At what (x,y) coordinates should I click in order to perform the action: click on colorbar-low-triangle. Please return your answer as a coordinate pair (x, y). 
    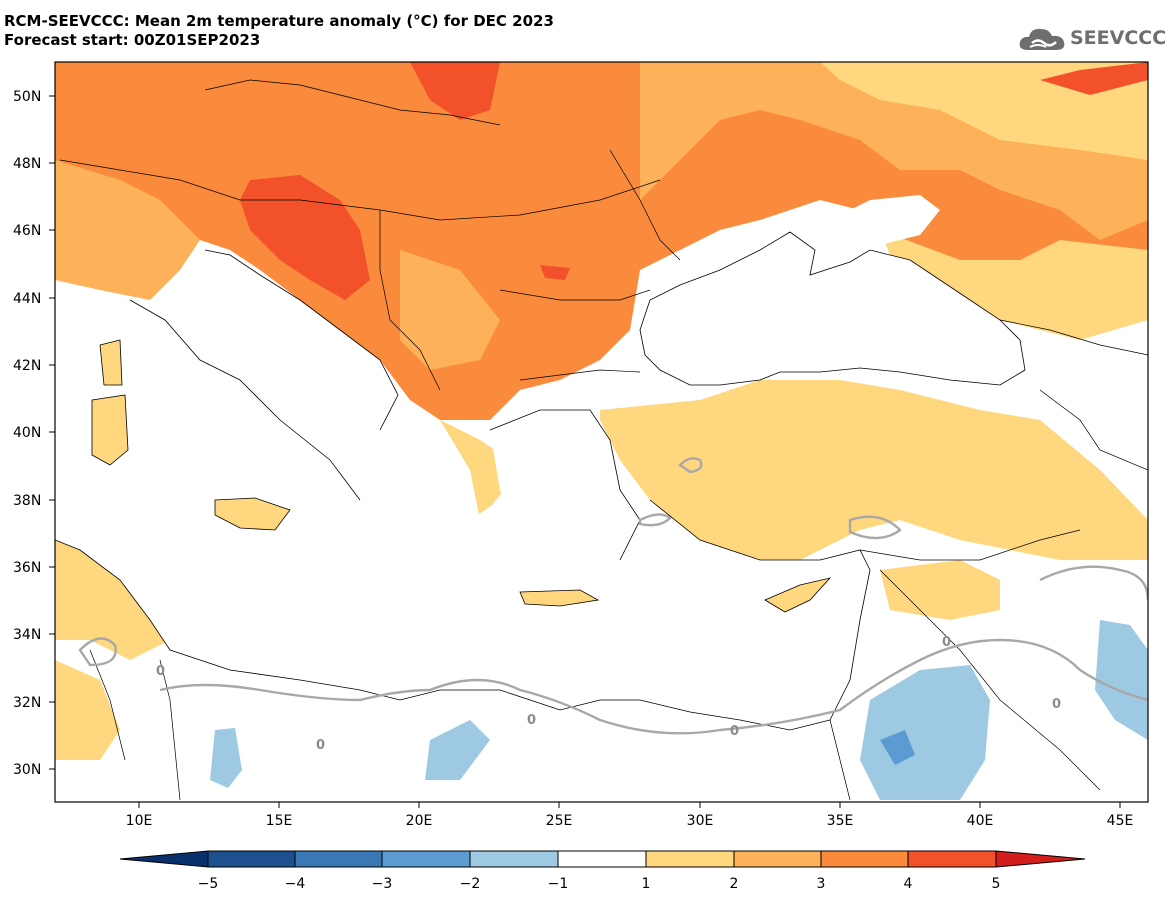
    Looking at the image, I should click on (164, 859).